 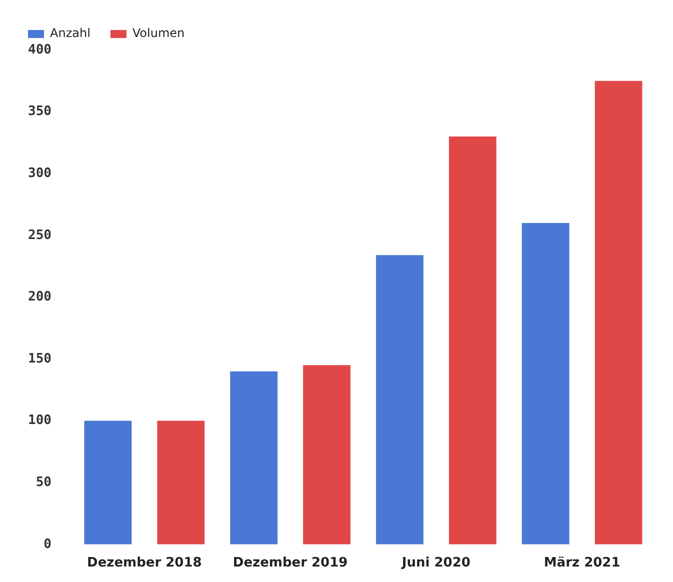 I want to click on y-tick-label: 100, so click(x=40, y=420).